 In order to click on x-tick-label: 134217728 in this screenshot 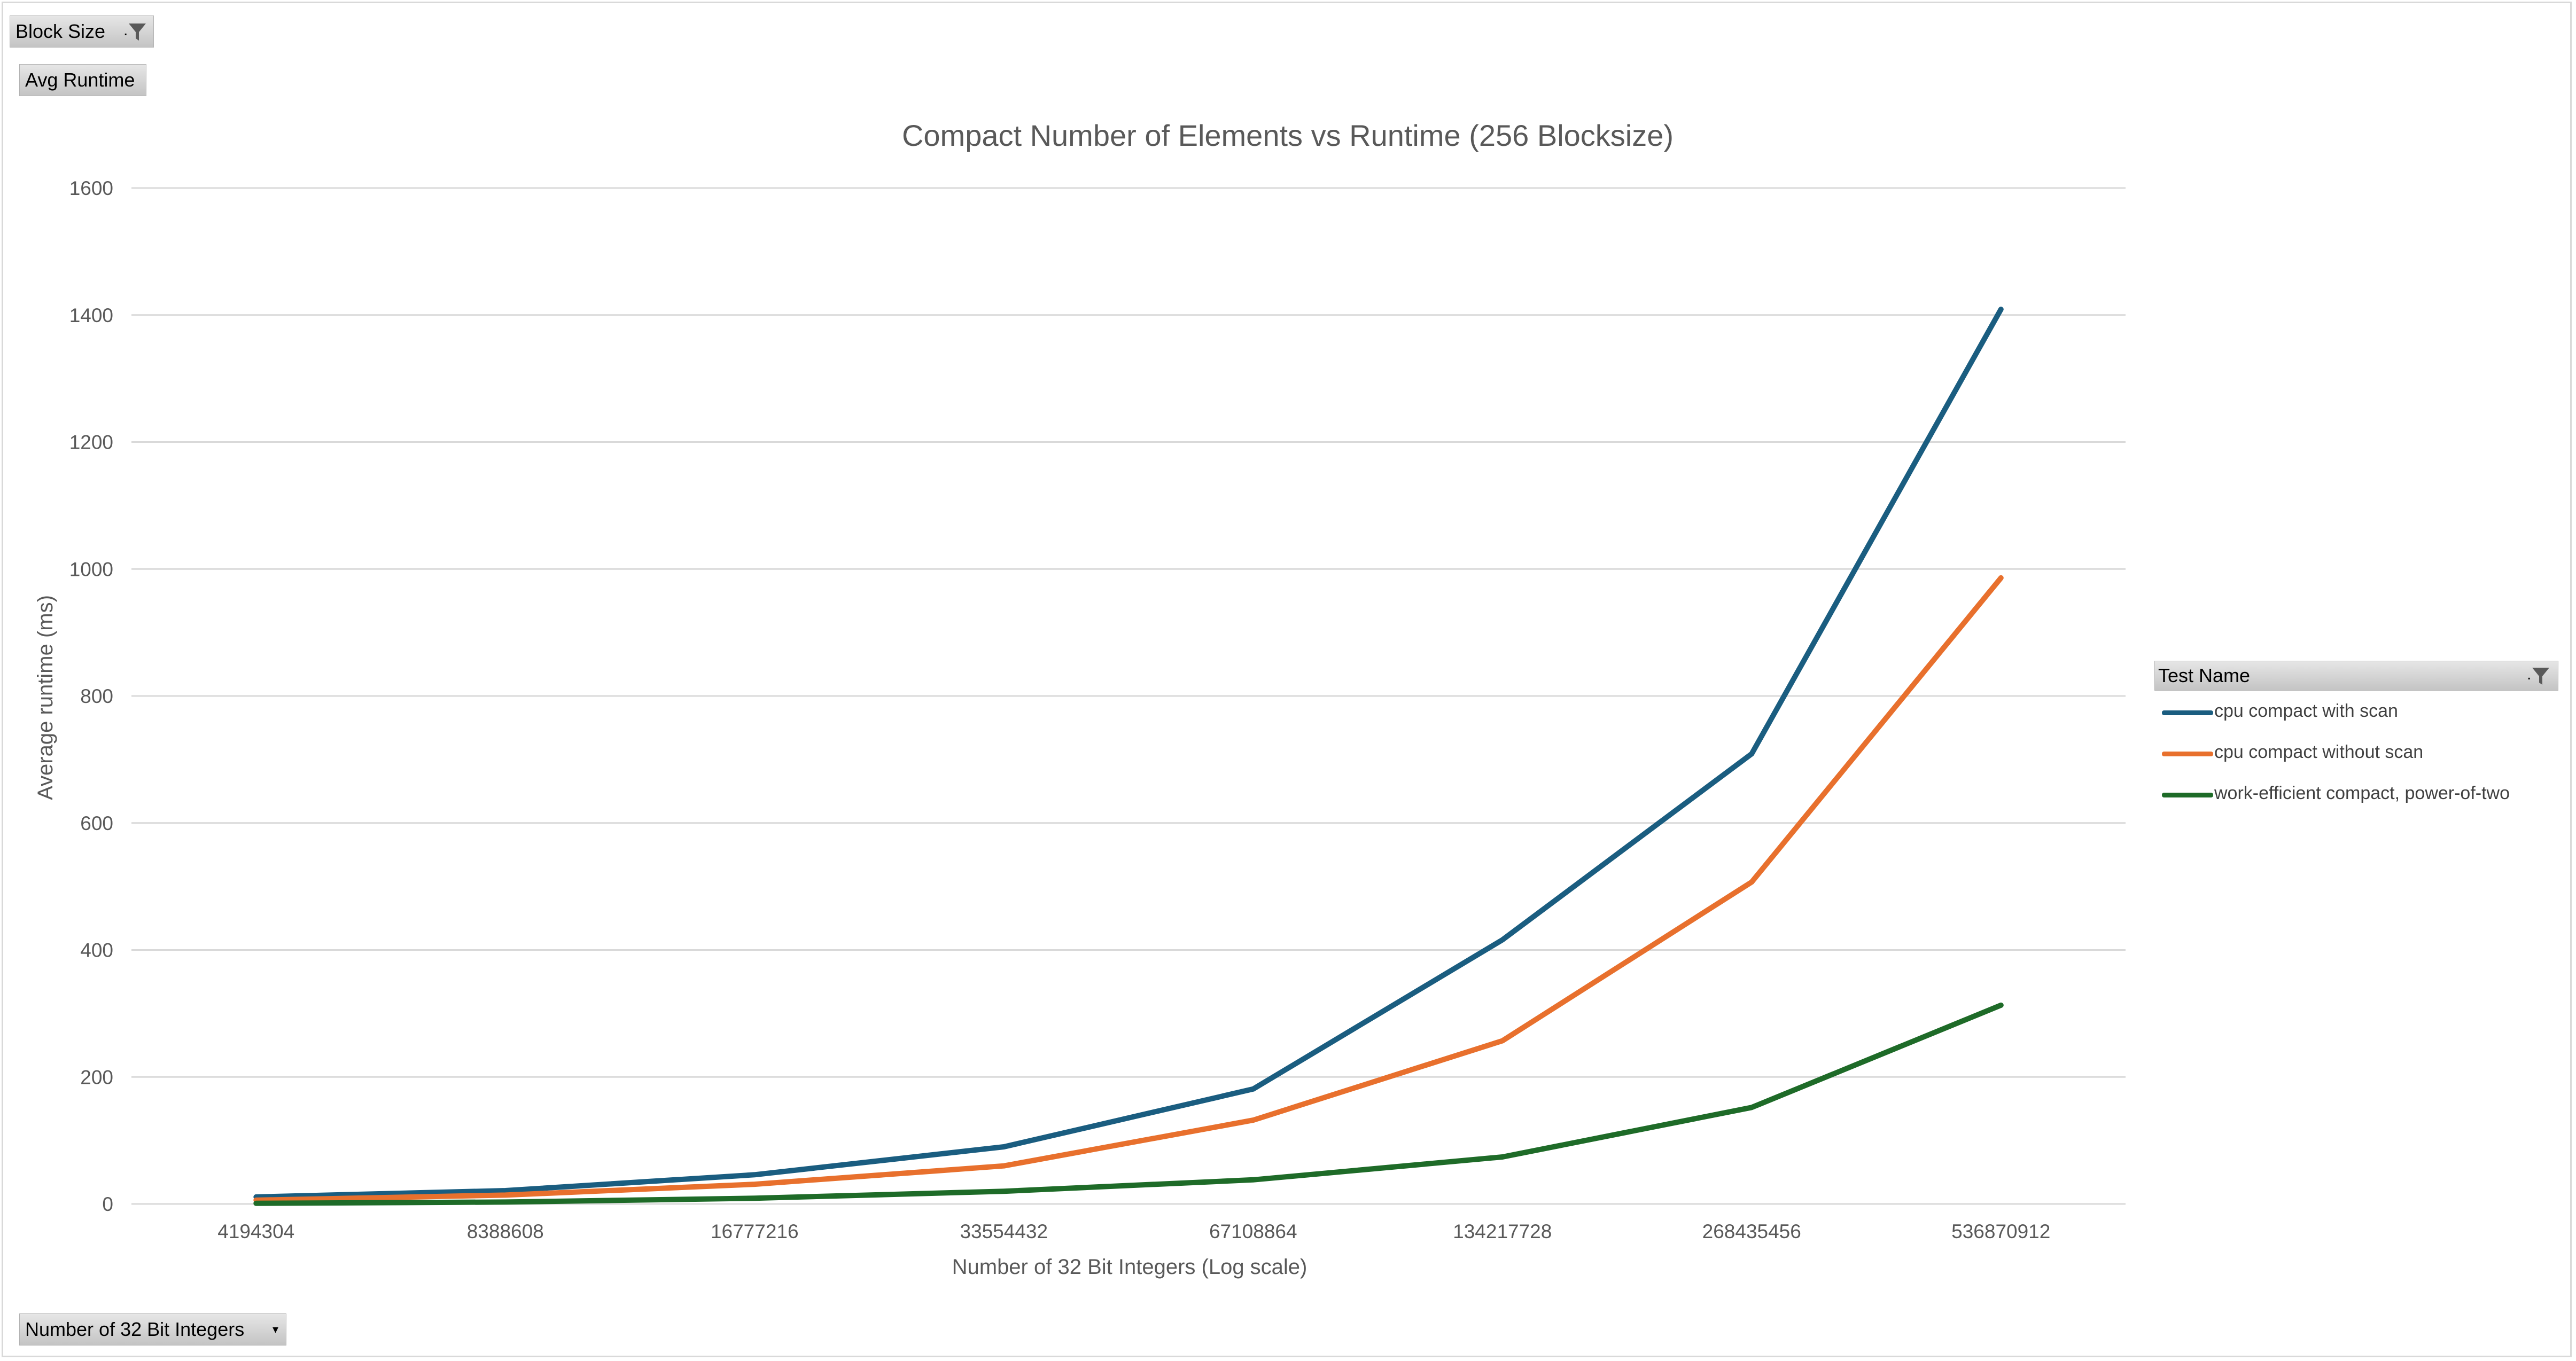, I will do `click(1502, 1231)`.